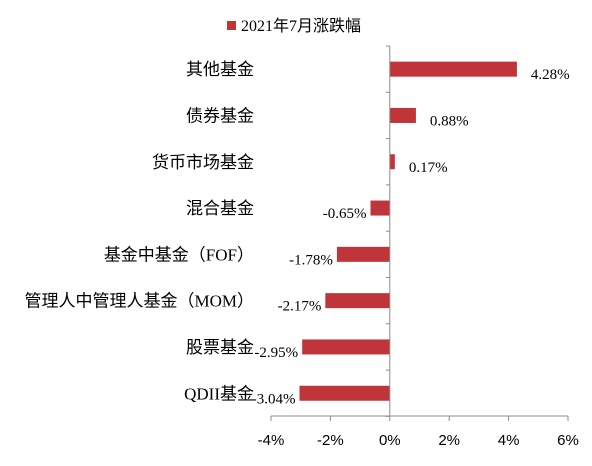 The image size is (592, 466). I want to click on data-label: -1.78%, so click(311, 260).